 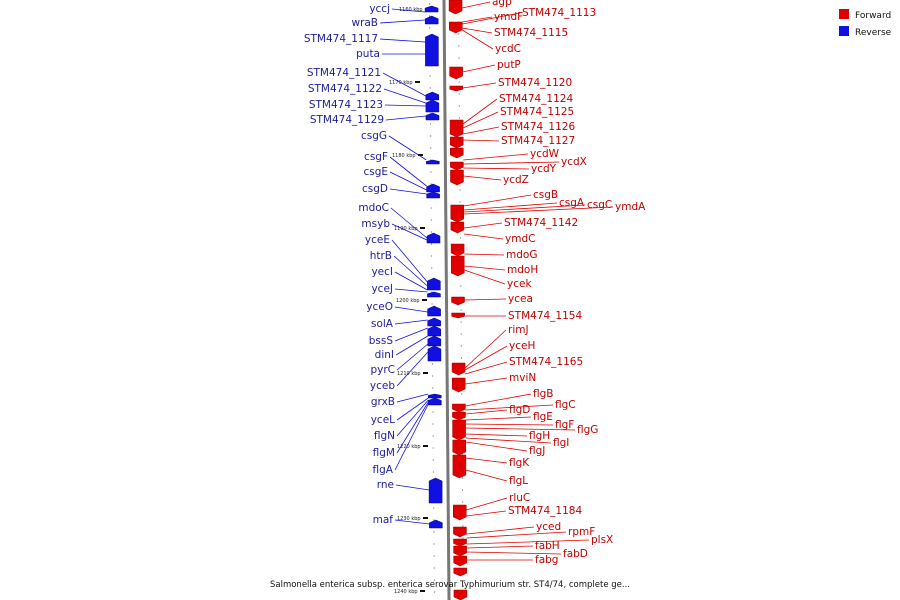 I want to click on gene-label: fabg, so click(x=546, y=560).